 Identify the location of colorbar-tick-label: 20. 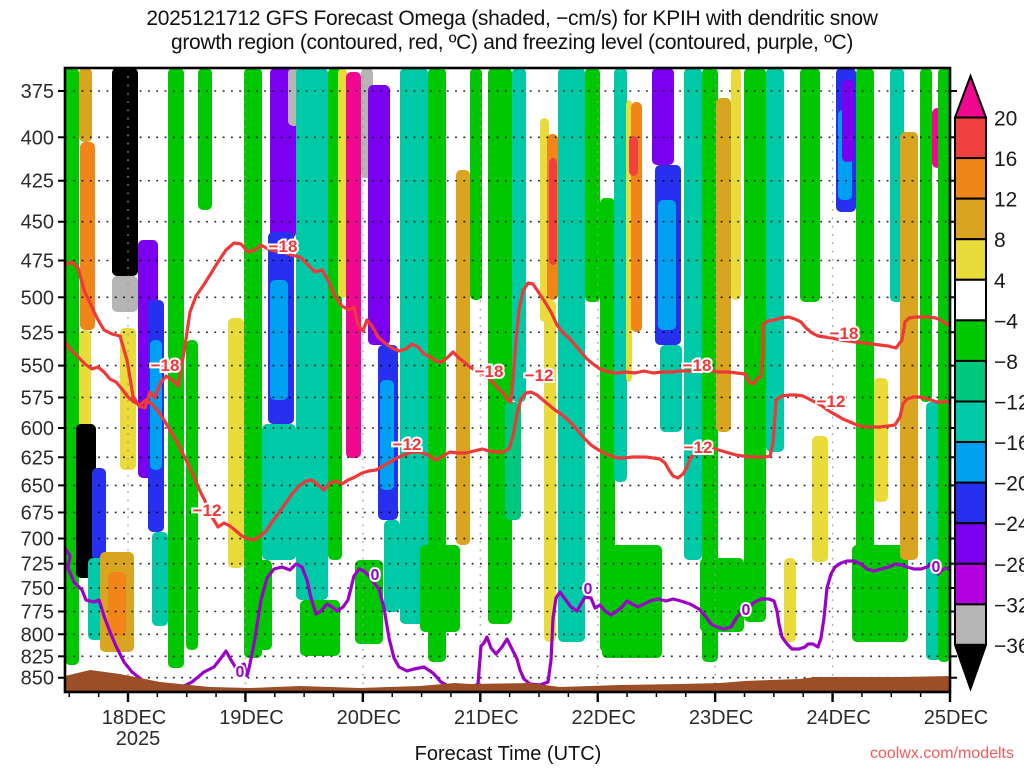
(1005, 119).